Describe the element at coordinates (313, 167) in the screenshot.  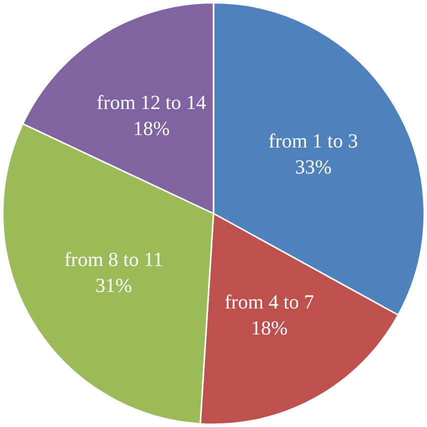
I see `data-label: 33%` at that location.